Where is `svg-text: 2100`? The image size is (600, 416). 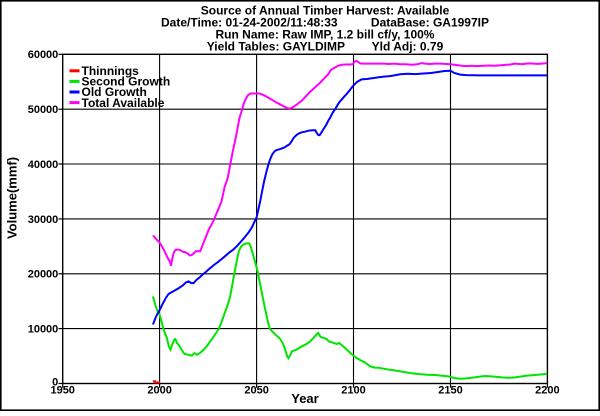 svg-text: 2100 is located at coordinates (353, 391).